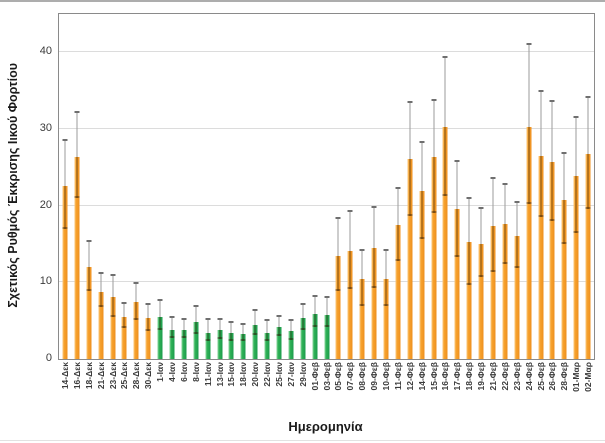 The image size is (605, 443). Describe the element at coordinates (303, 389) in the screenshot. I see `x-label-cell: 29-Ιαν` at that location.